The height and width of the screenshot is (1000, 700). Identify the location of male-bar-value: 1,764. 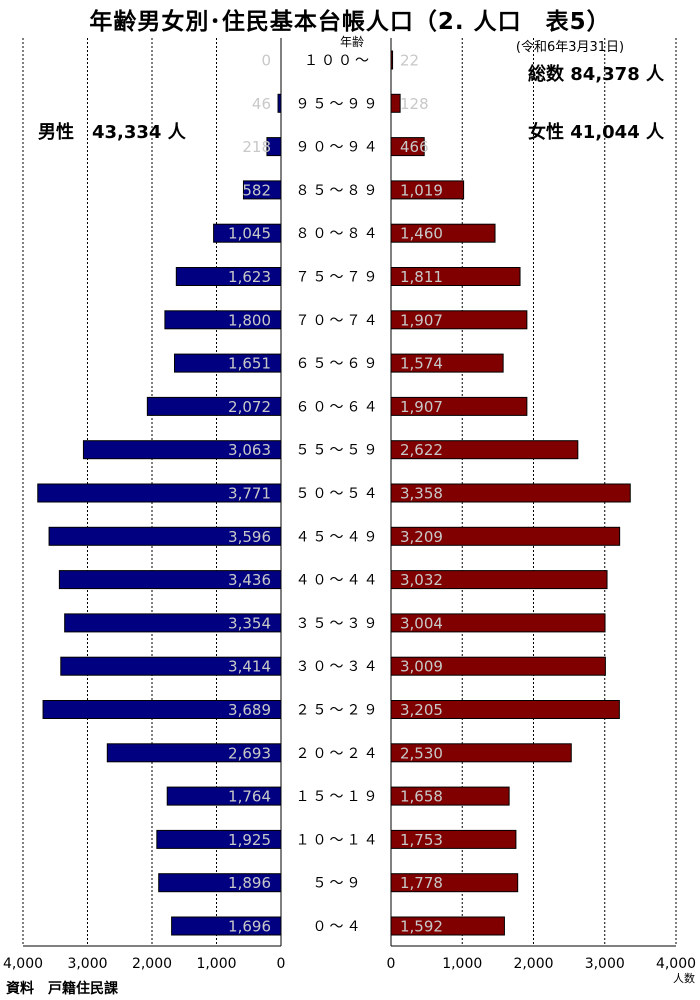
(249, 797).